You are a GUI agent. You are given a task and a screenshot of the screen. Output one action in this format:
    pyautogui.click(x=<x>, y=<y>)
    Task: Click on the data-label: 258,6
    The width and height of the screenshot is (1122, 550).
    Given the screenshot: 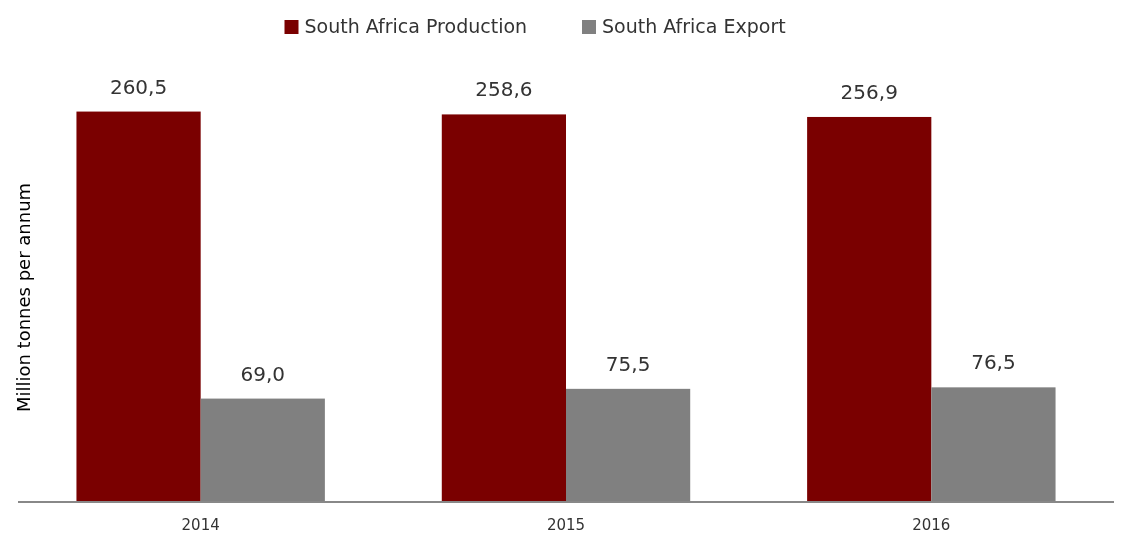 What is the action you would take?
    pyautogui.click(x=504, y=89)
    